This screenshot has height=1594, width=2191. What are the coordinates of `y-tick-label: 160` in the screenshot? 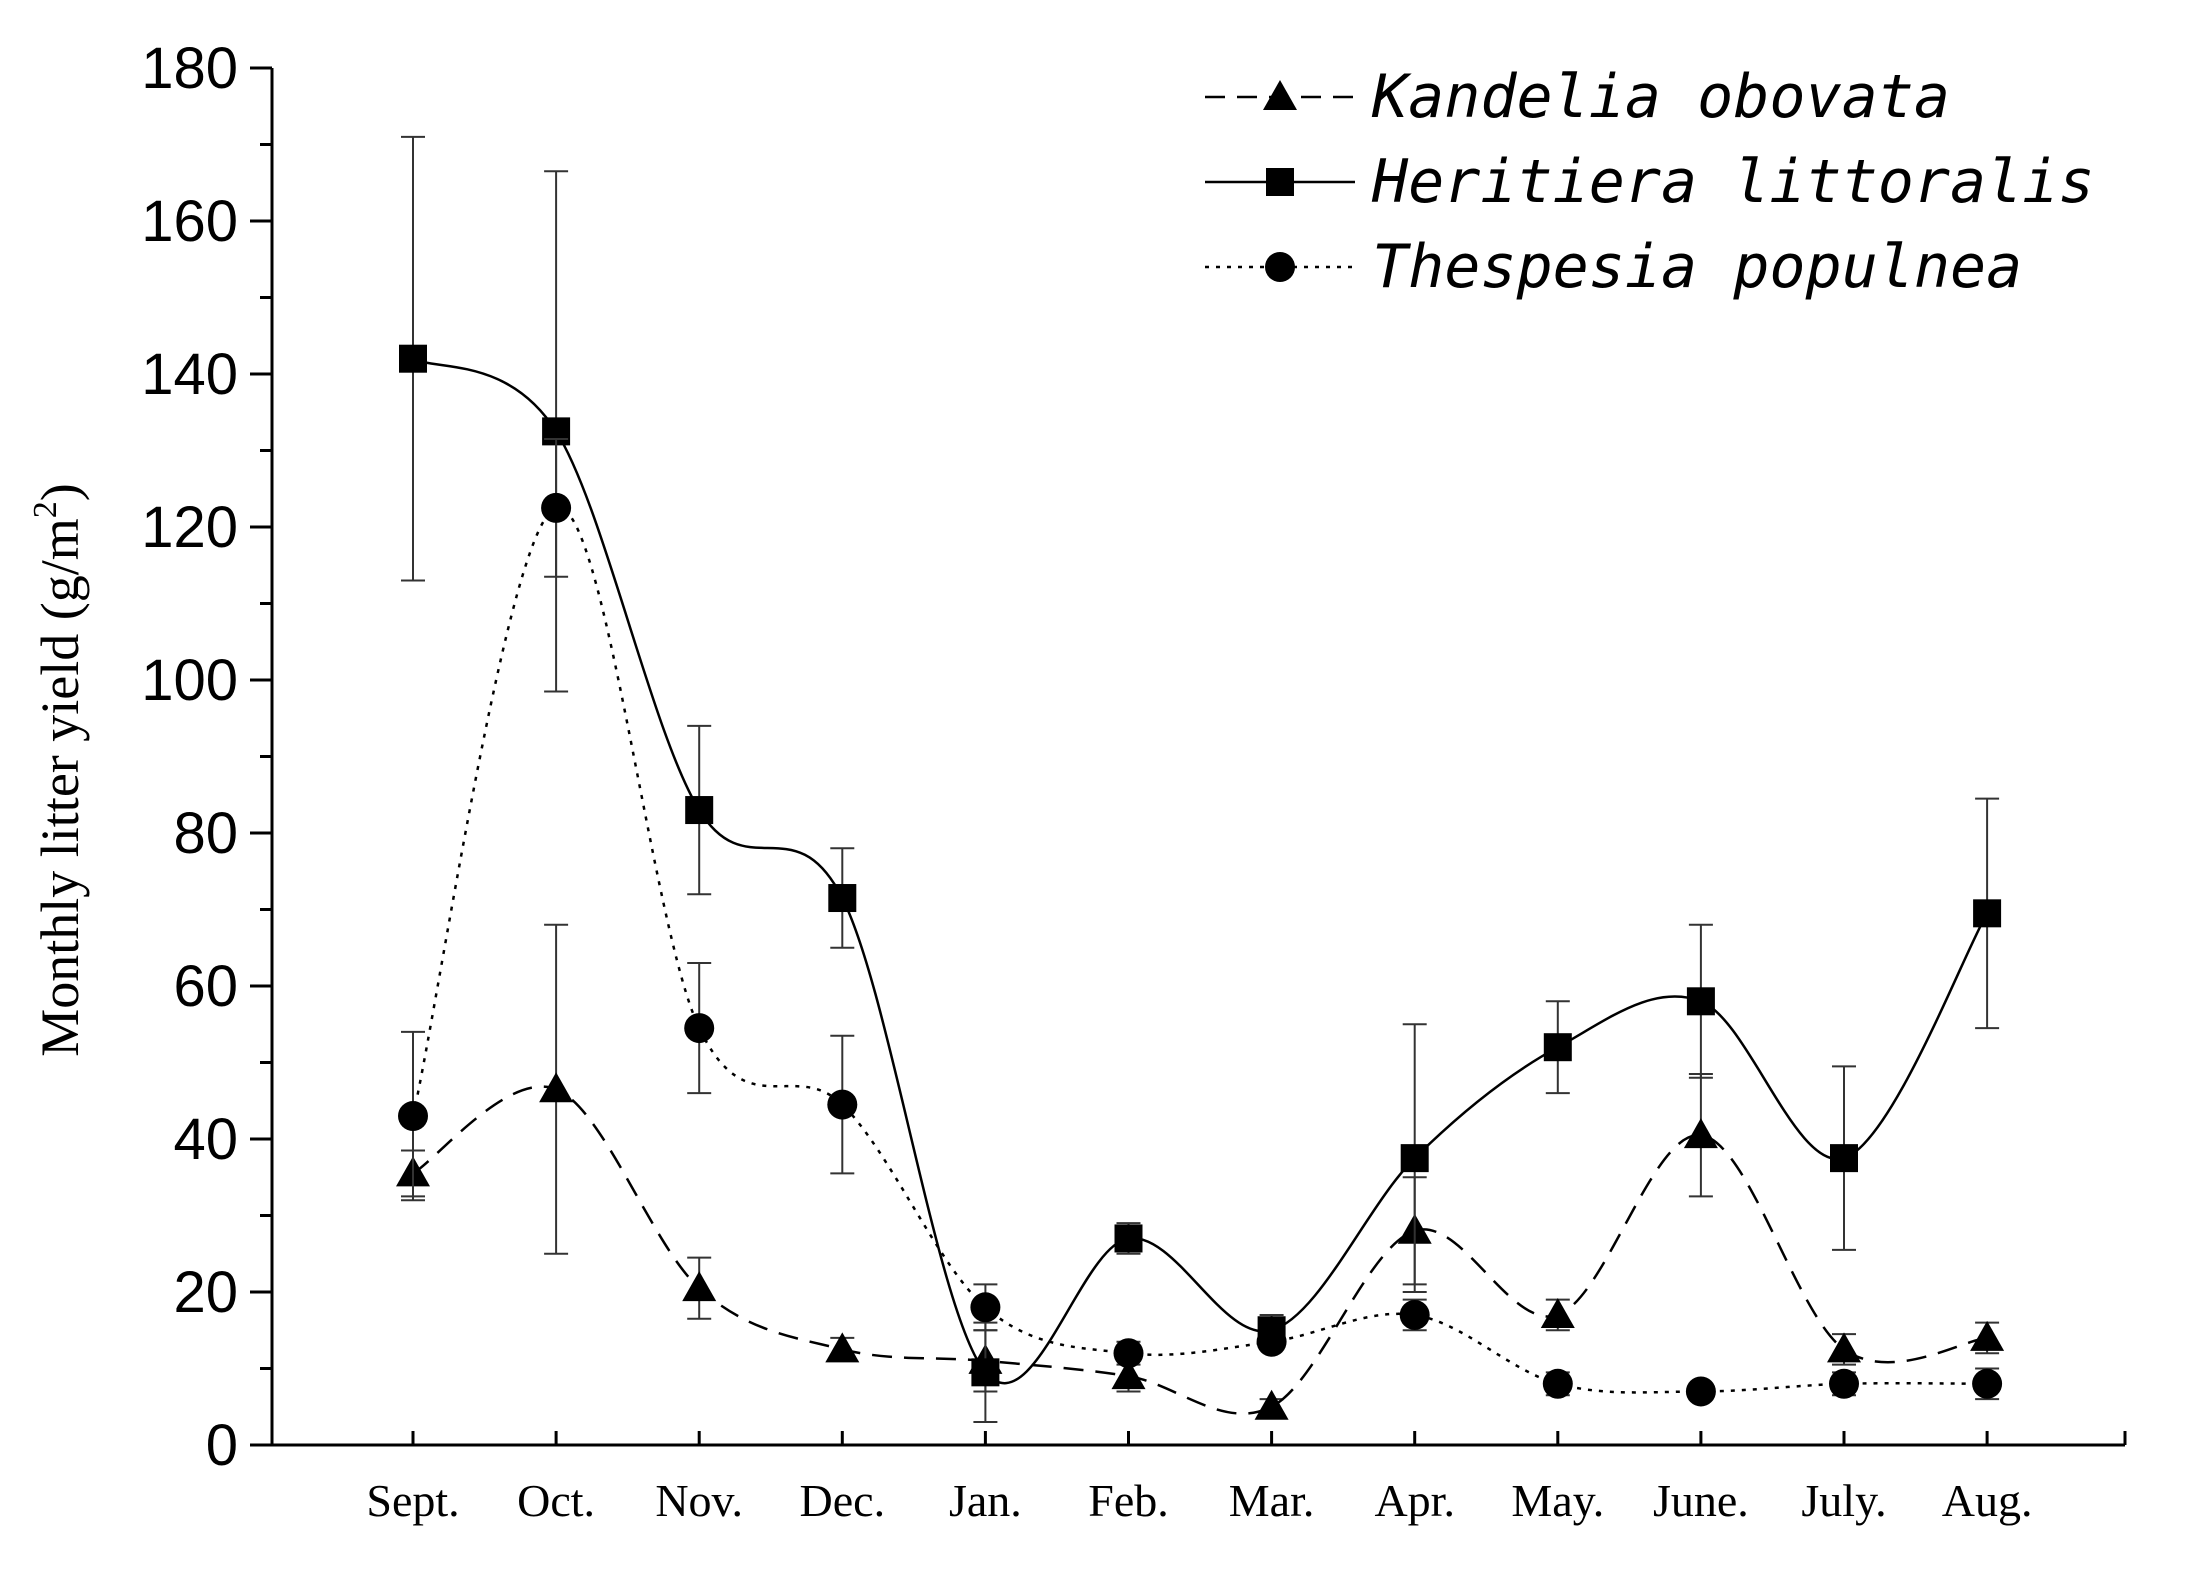 It's located at (189, 221).